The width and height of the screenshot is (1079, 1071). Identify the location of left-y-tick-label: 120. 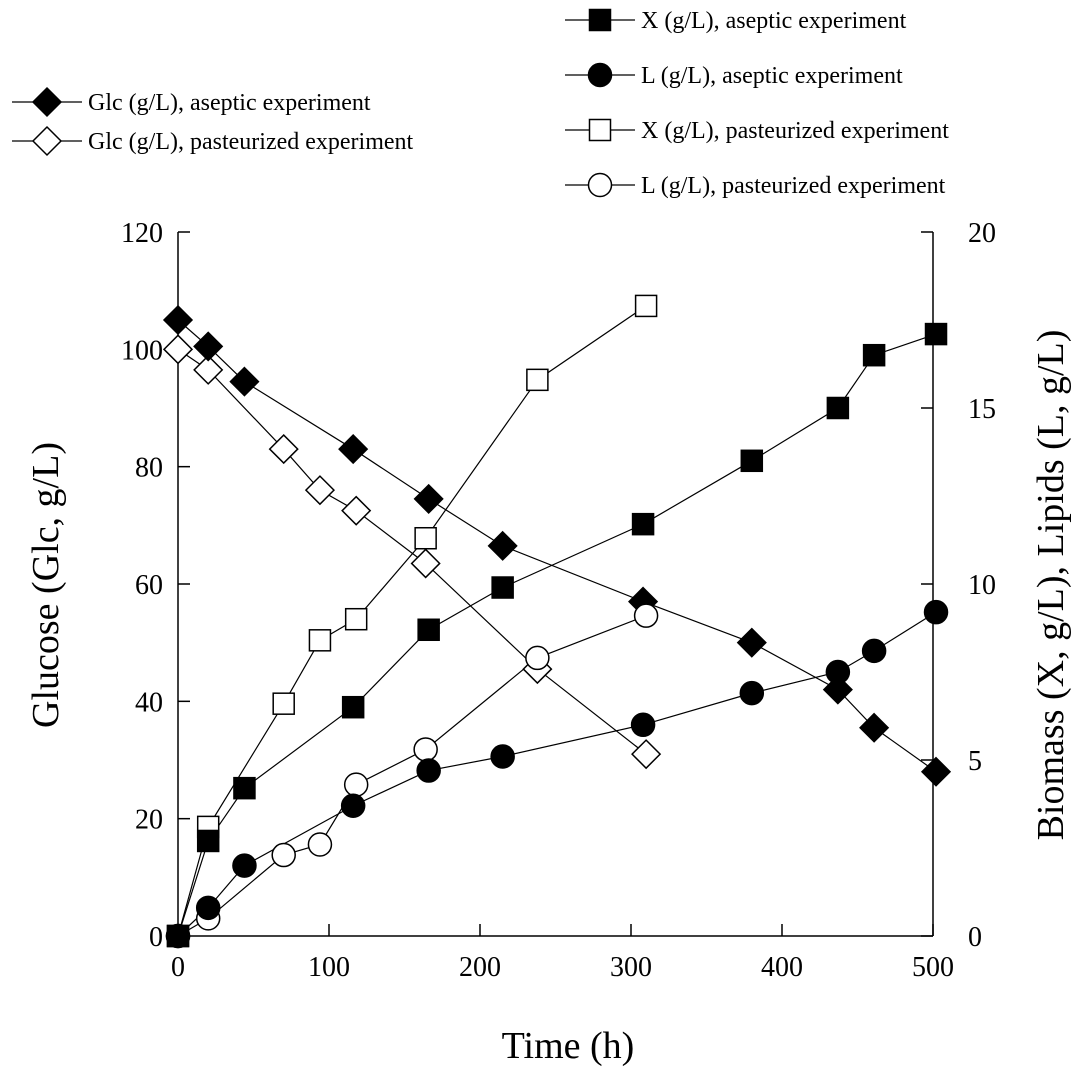
(142, 233).